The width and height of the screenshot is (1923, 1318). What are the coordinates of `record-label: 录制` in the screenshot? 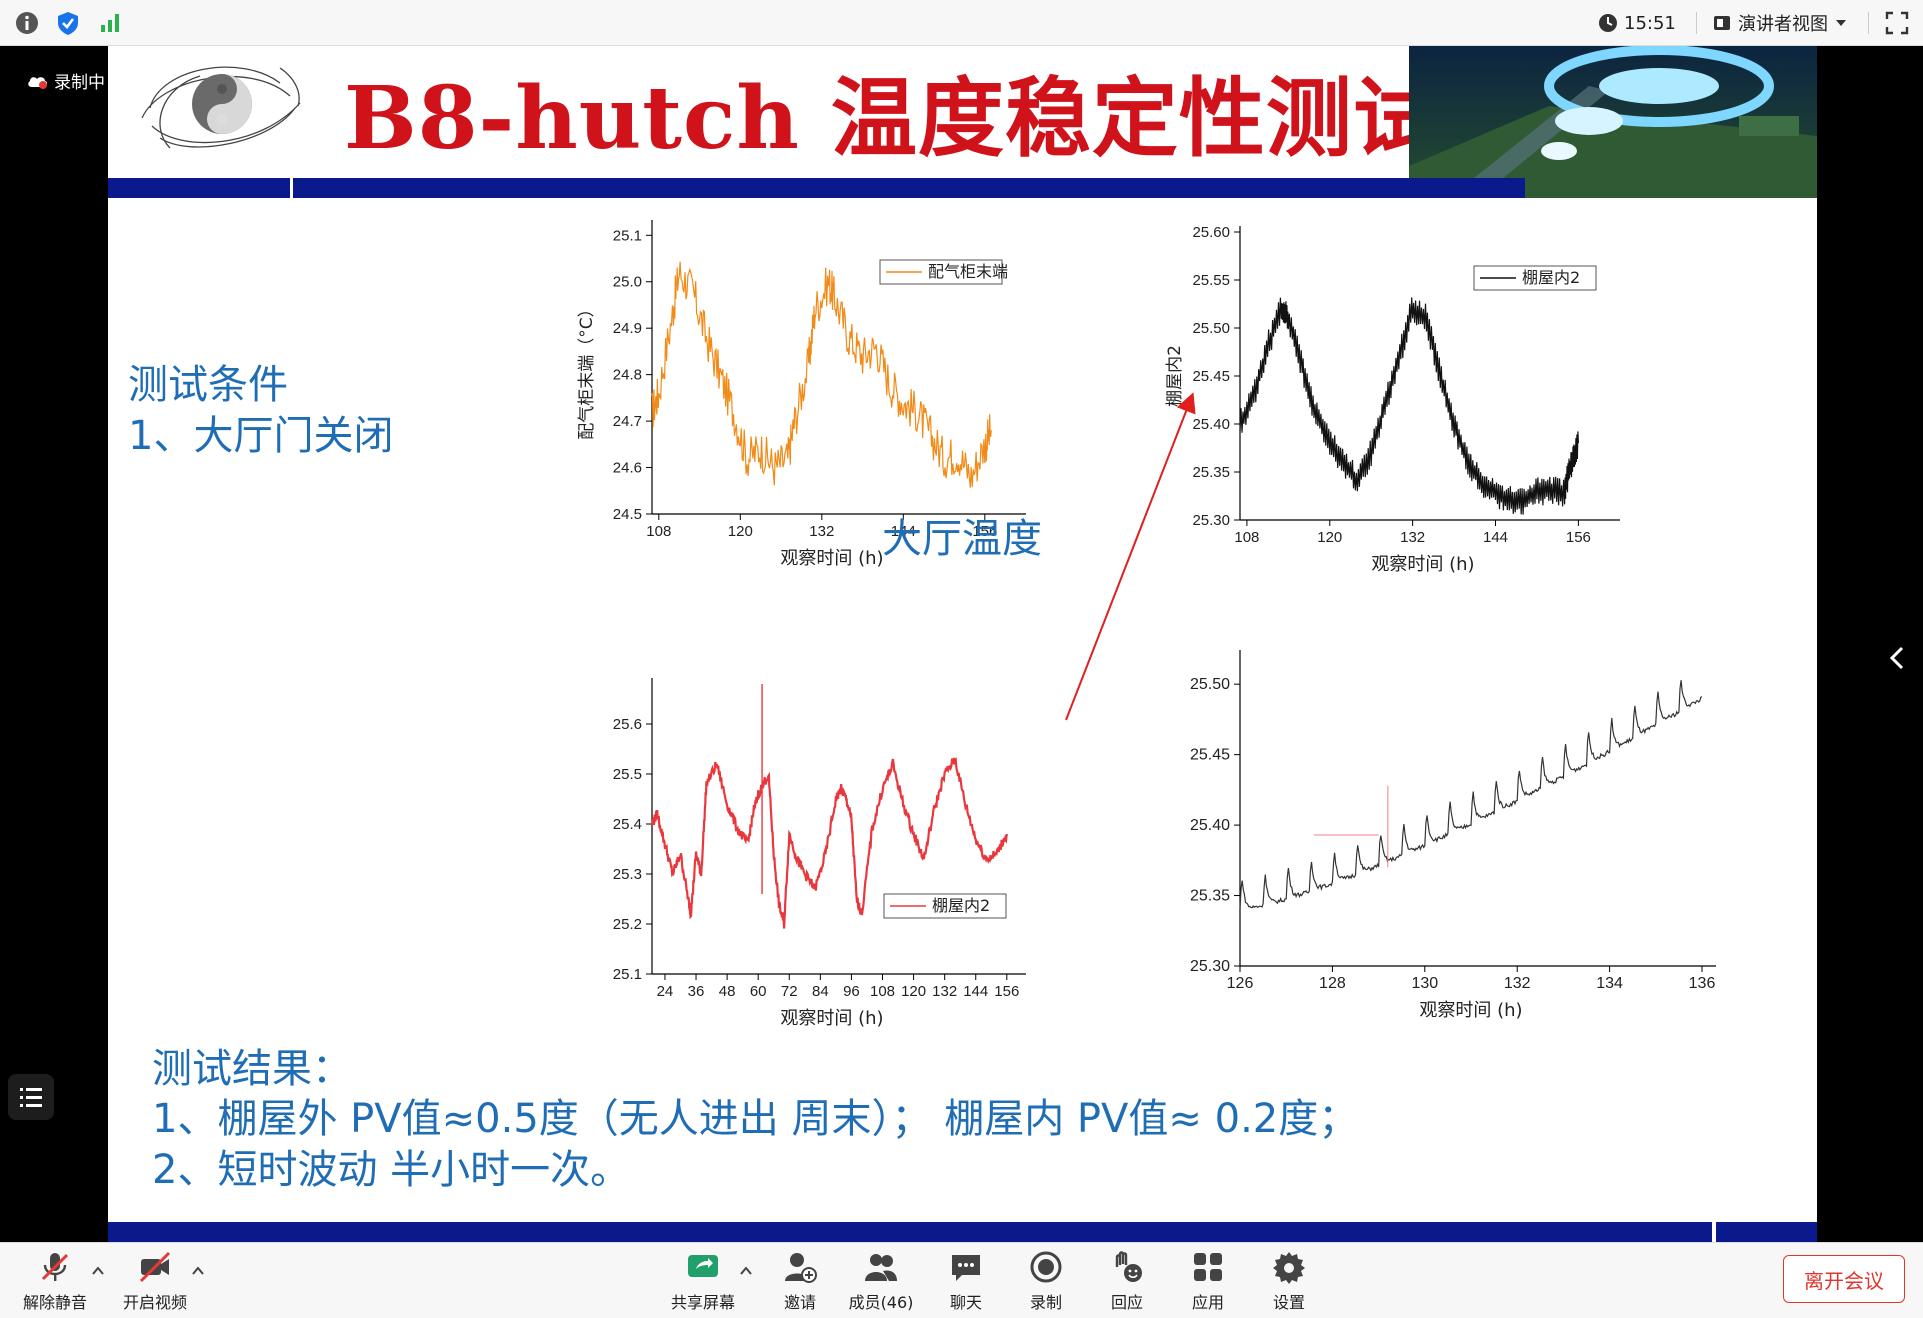 It's located at (1045, 1302).